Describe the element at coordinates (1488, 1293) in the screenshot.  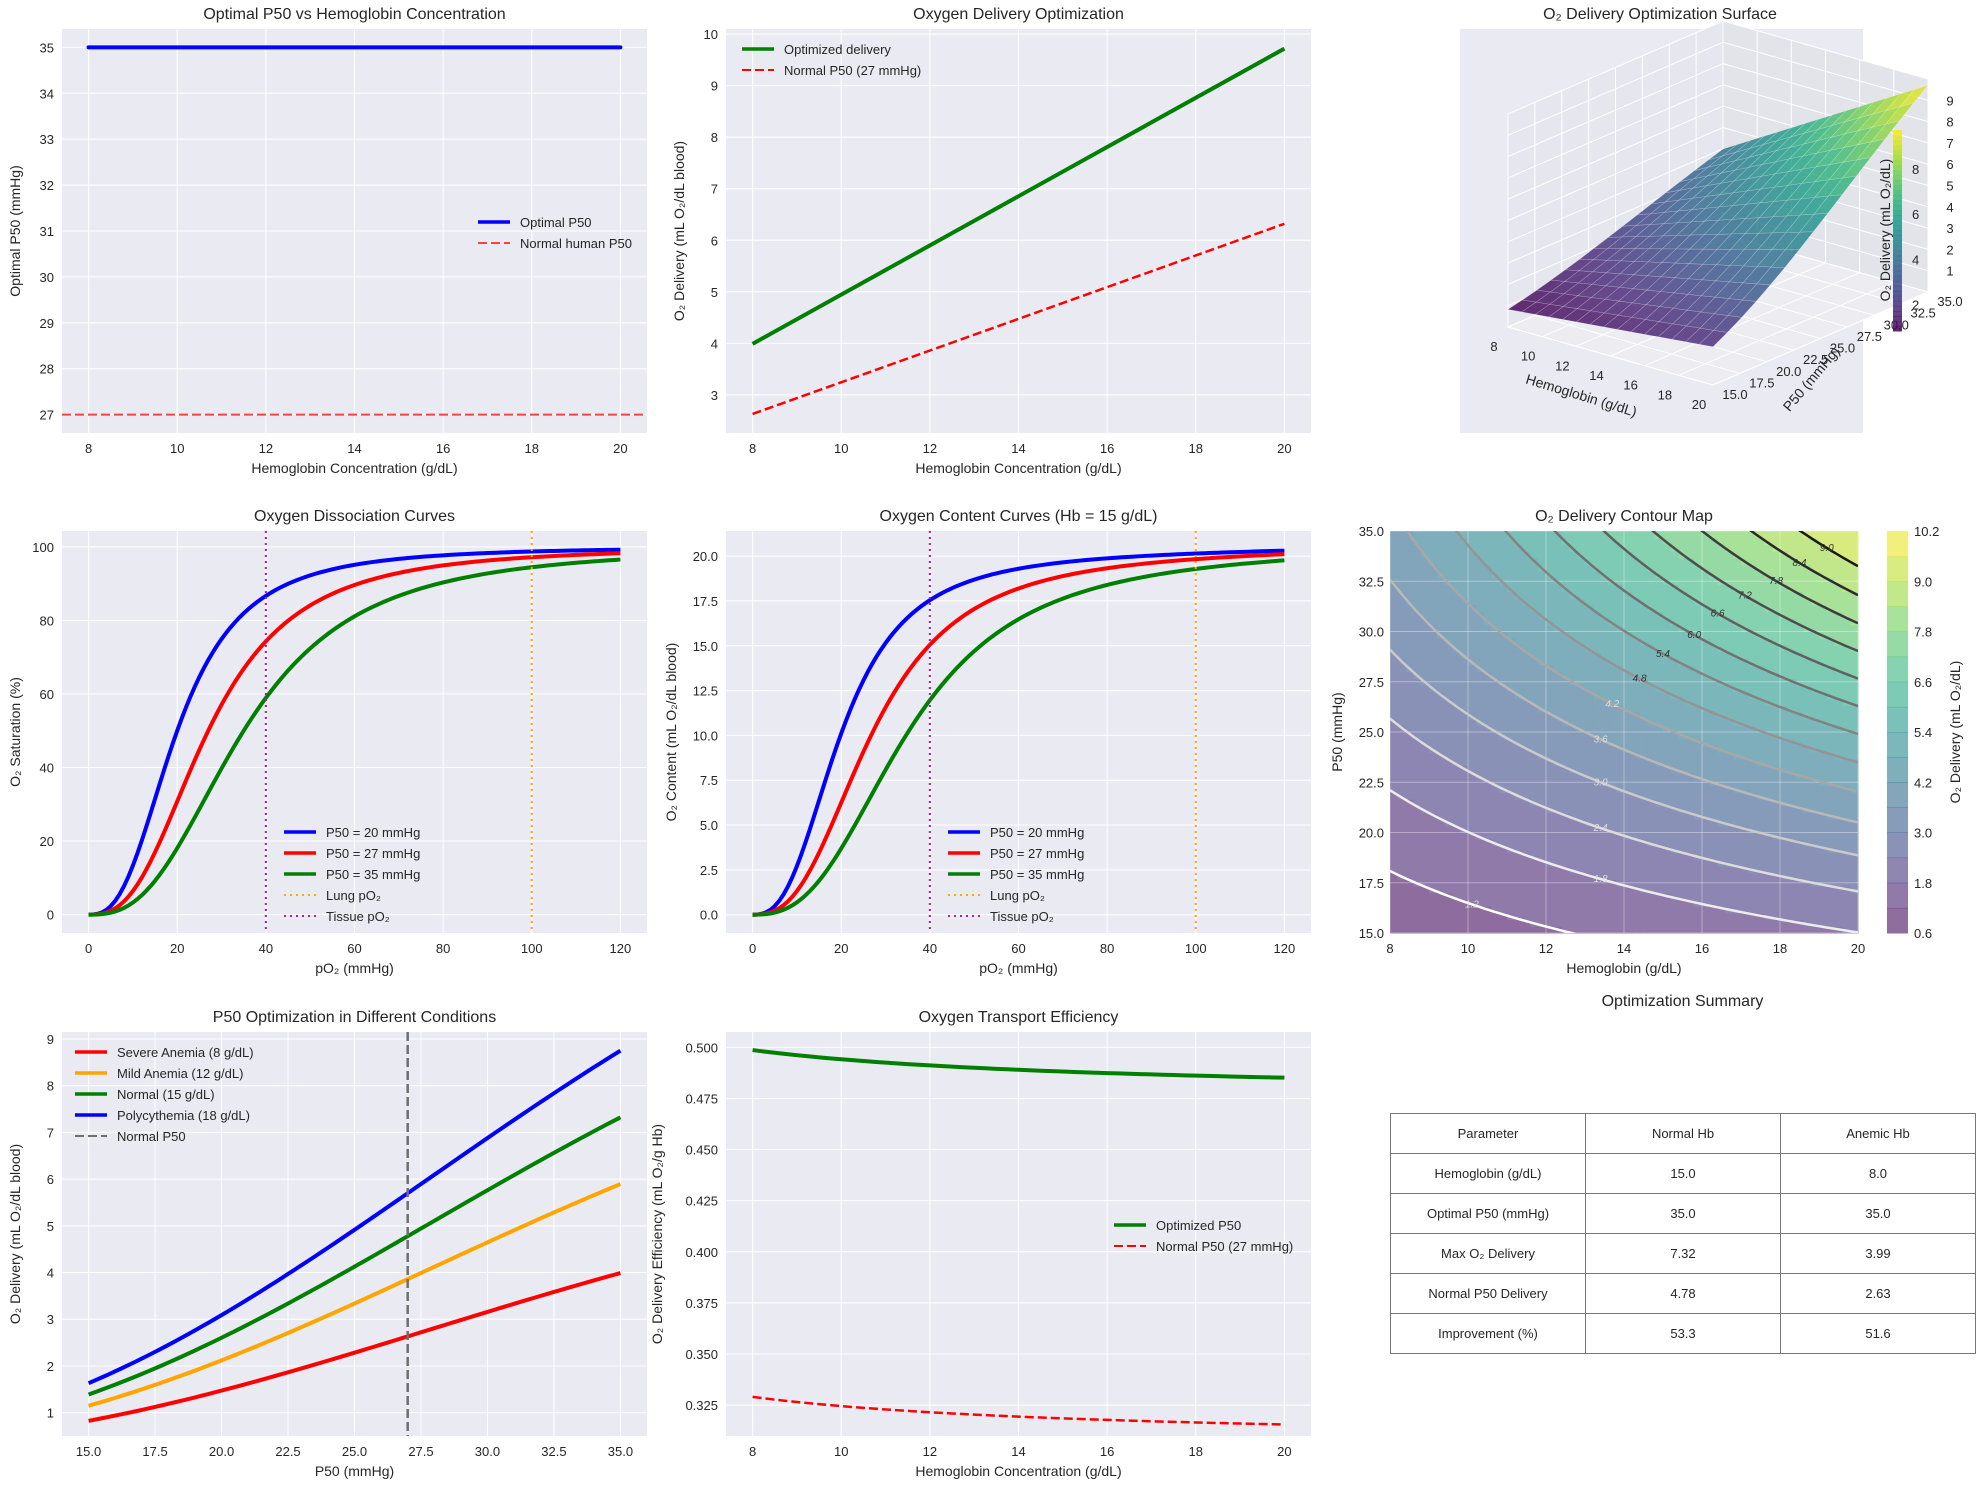
I see `table-cell: Normal P50 Delivery` at that location.